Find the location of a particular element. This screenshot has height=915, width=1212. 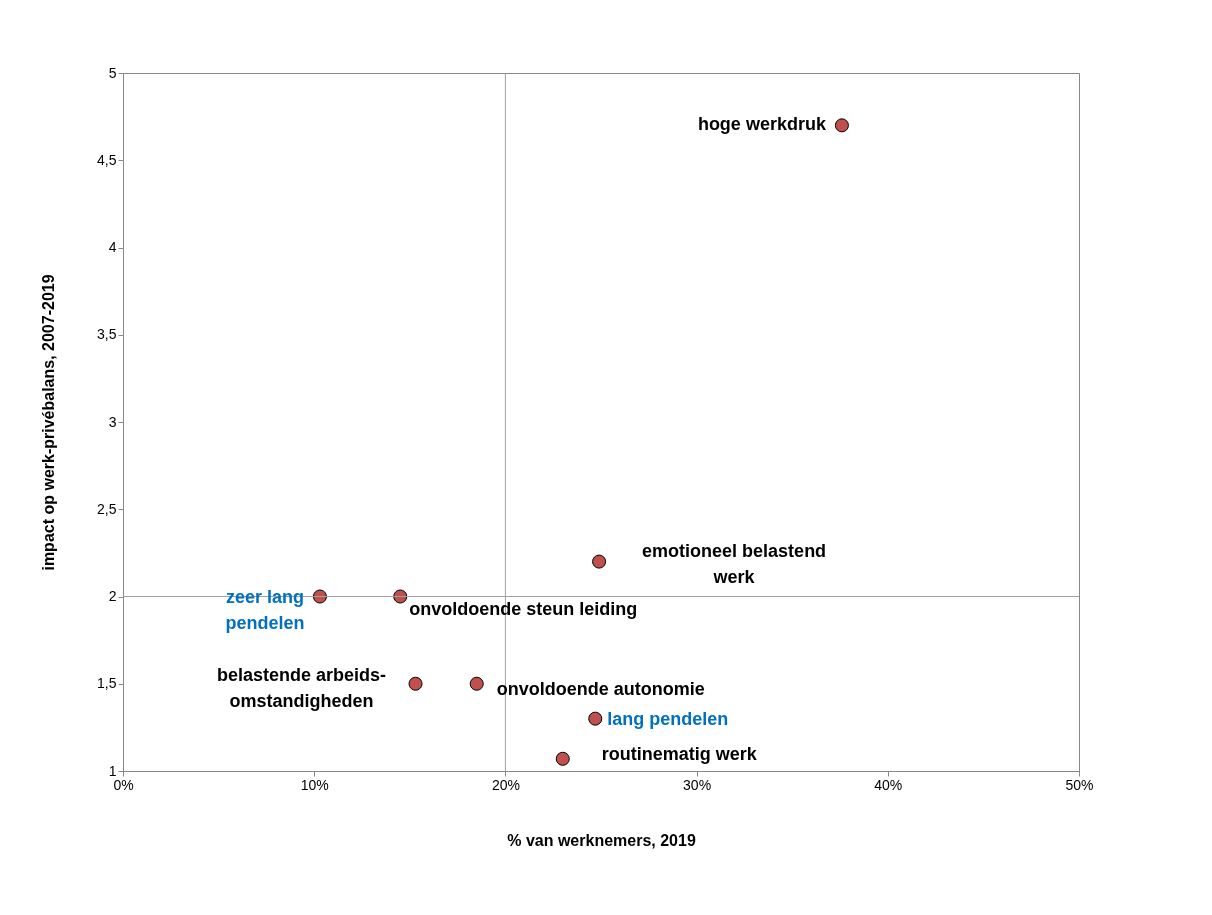

y-tick-label: 1 is located at coordinates (112, 770).